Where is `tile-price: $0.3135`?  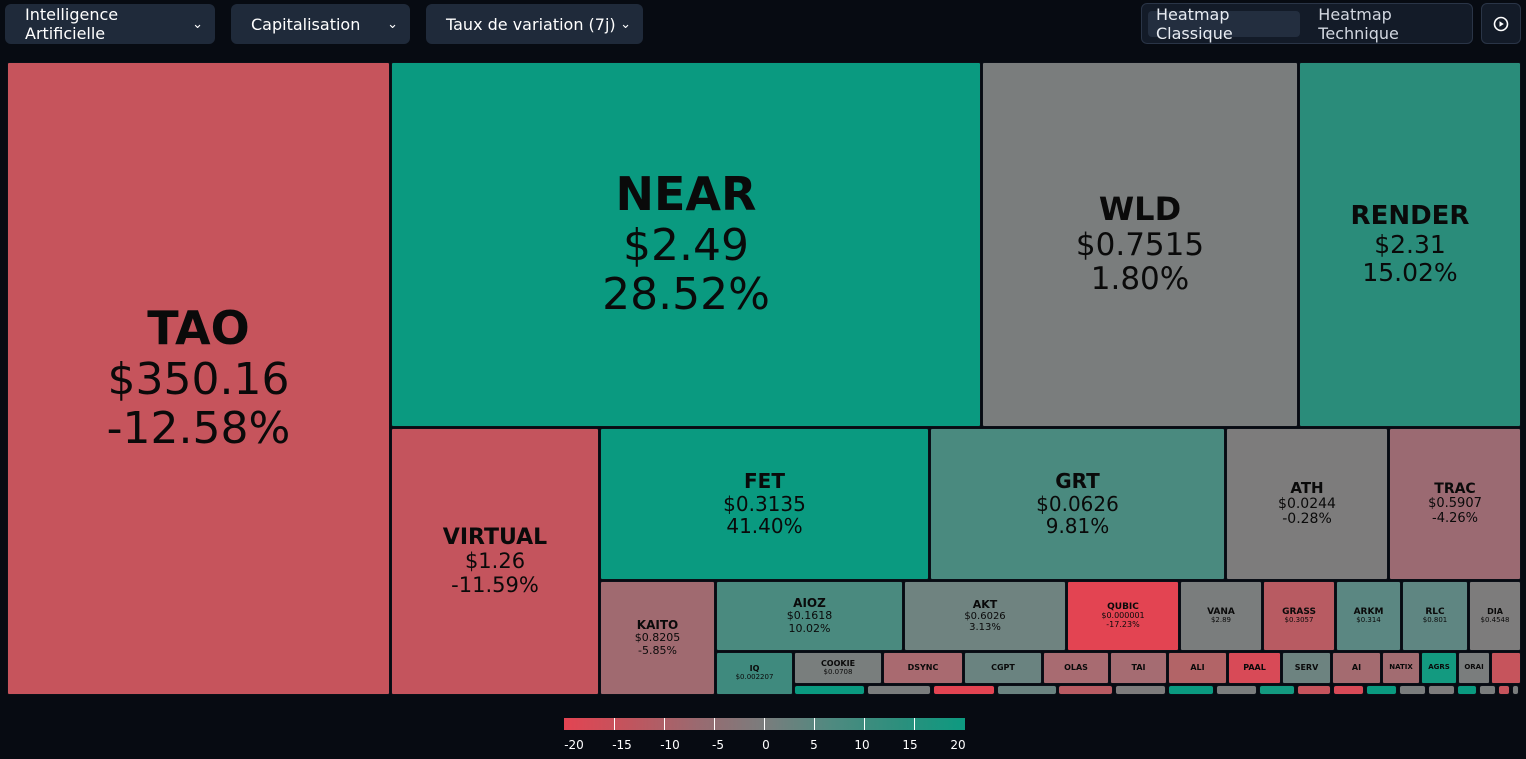
tile-price: $0.3135 is located at coordinates (764, 503).